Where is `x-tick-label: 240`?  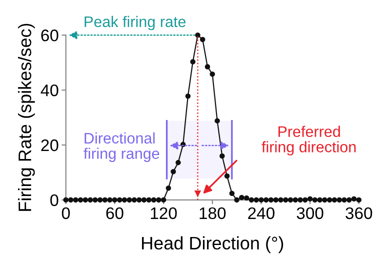
x-tick-label: 240 is located at coordinates (261, 213).